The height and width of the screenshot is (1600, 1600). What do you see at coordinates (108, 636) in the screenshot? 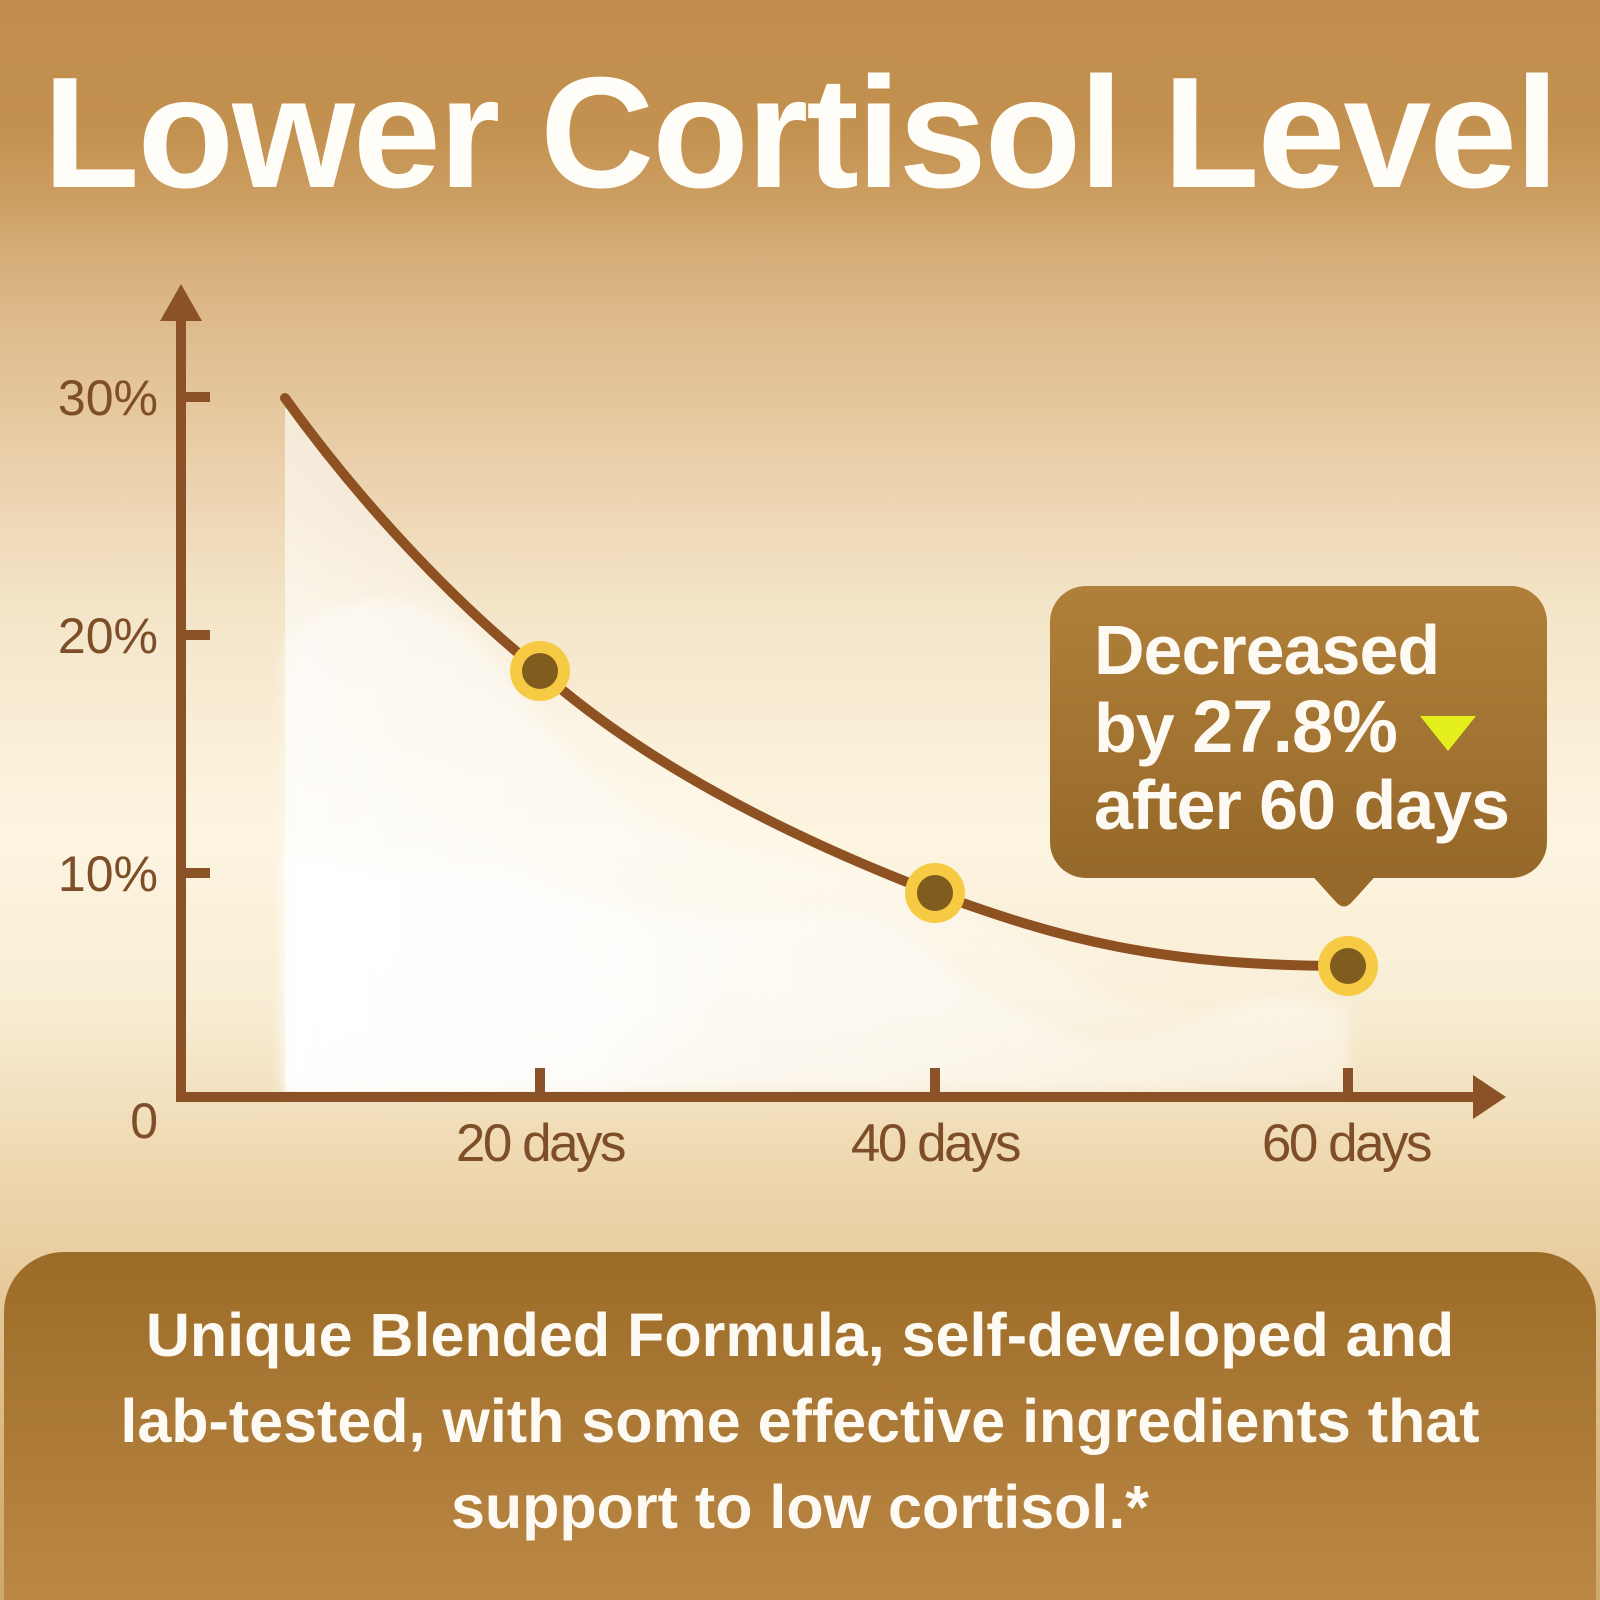
I see `svg-text: 20%` at bounding box center [108, 636].